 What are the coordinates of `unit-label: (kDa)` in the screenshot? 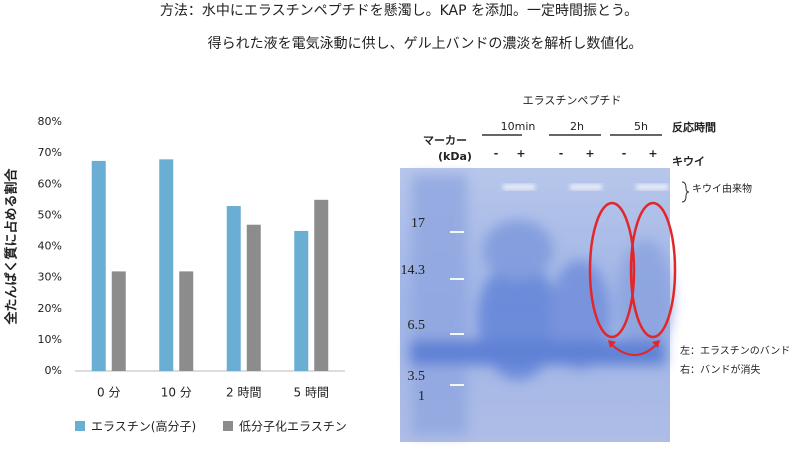 It's located at (455, 156).